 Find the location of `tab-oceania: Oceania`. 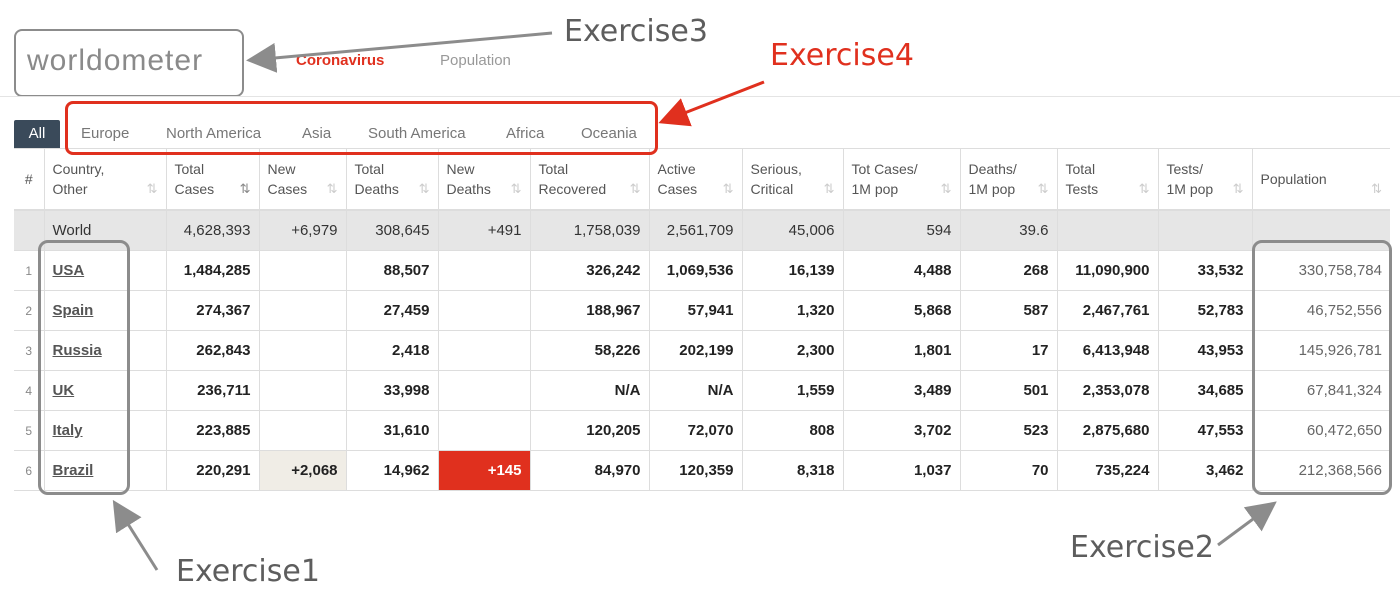

tab-oceania: Oceania is located at coordinates (609, 133).